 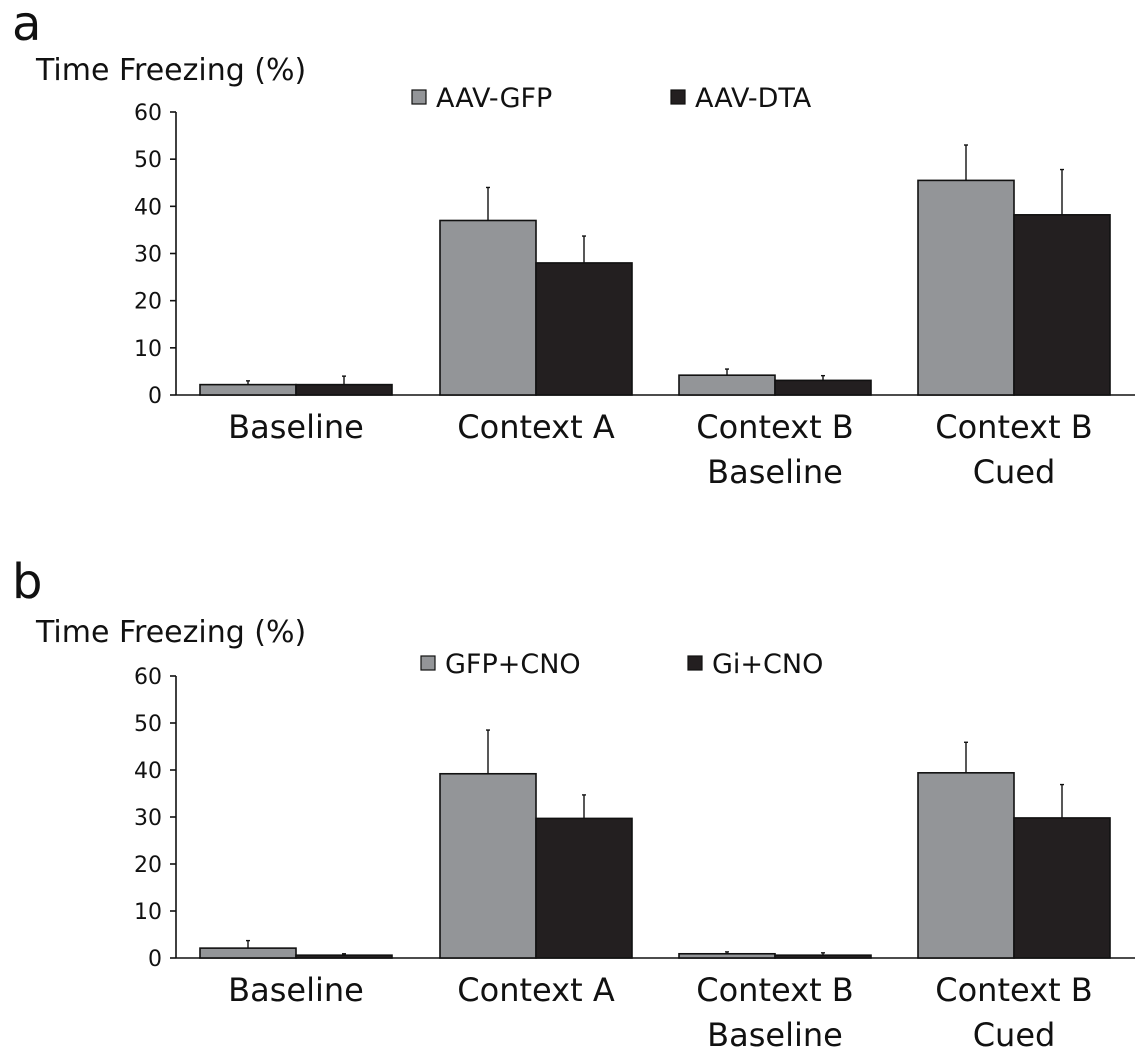 I want to click on bar-GFP+CNO-0, so click(x=248, y=953).